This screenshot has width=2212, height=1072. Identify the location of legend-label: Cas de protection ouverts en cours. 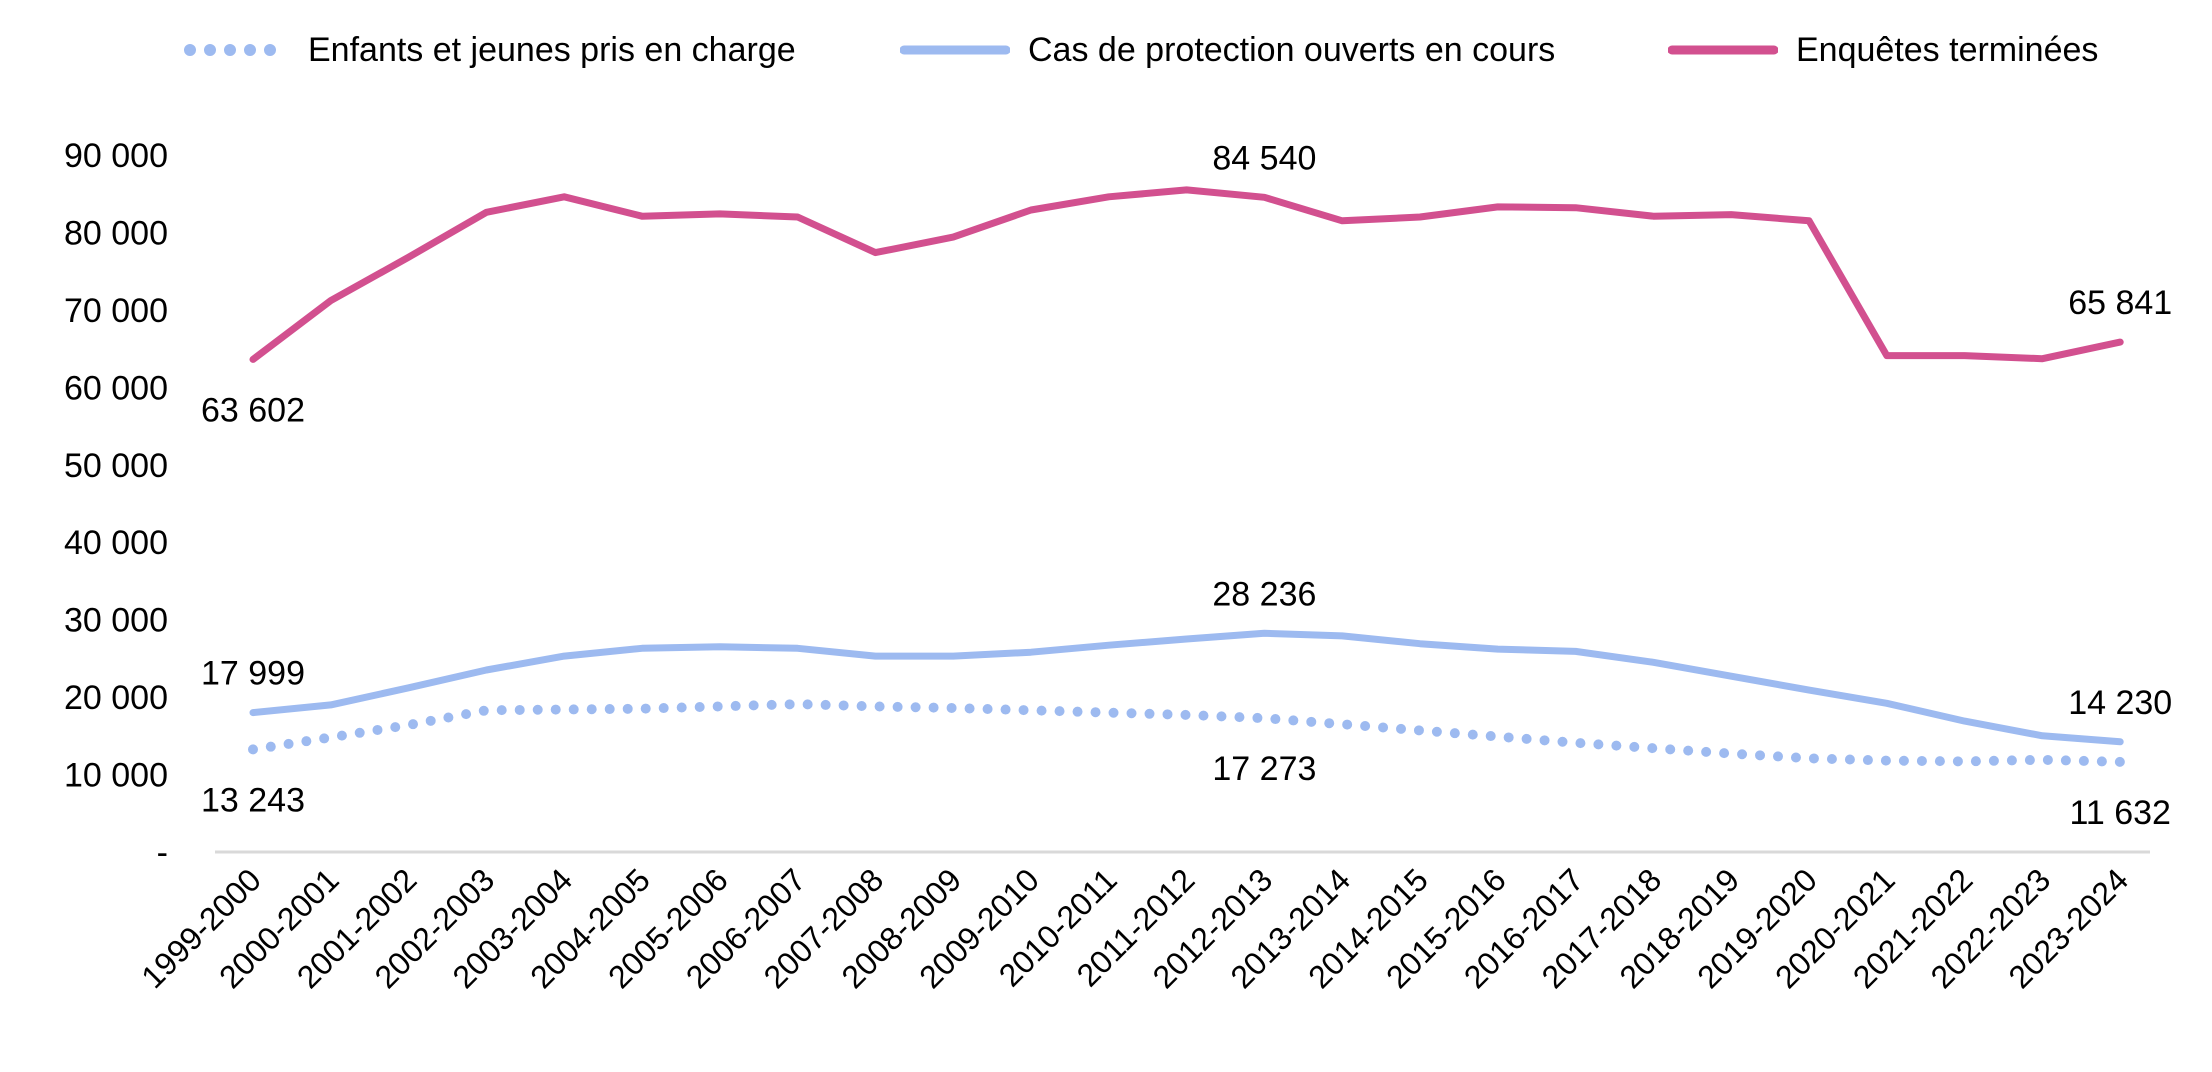
(1292, 49).